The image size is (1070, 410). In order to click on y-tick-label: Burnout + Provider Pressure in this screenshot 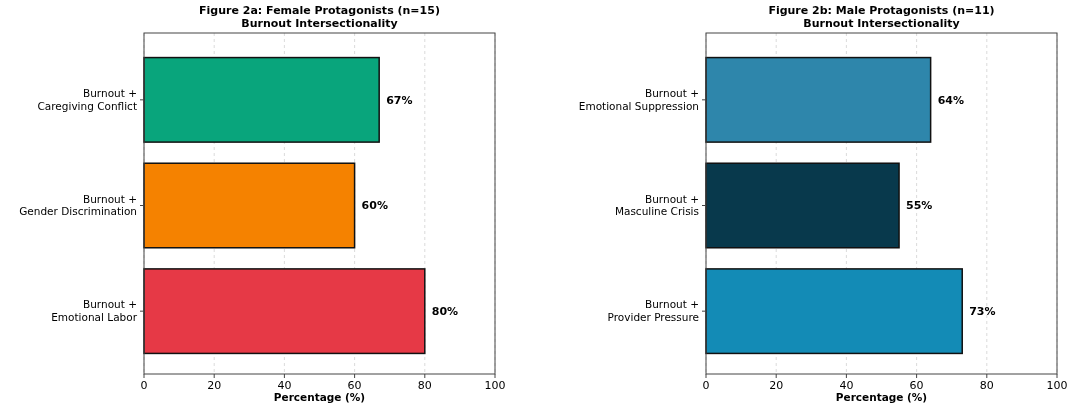, I will do `click(653, 310)`.